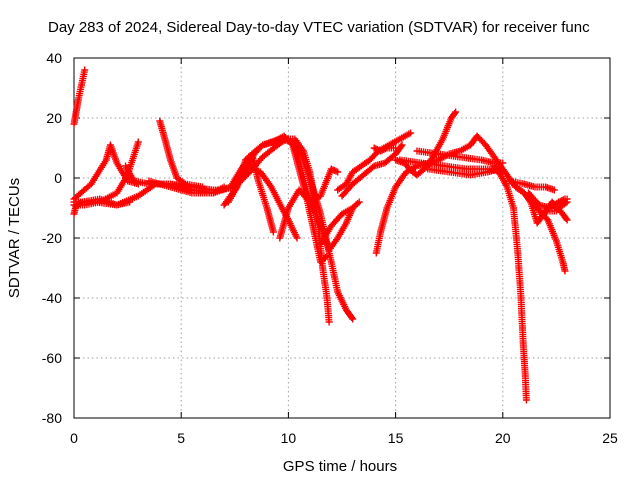  I want to click on y-tick-label: -60, so click(52, 358).